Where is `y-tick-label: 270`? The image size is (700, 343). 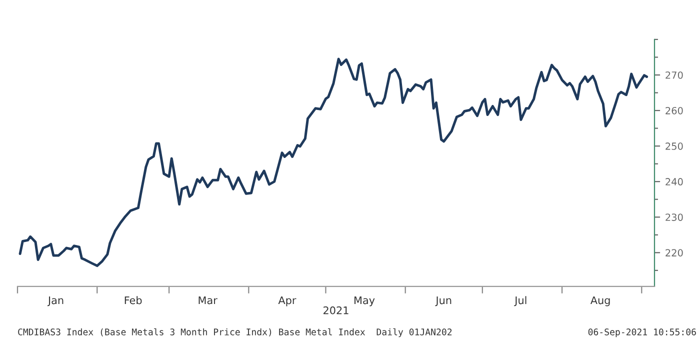 y-tick-label: 270 is located at coordinates (674, 75).